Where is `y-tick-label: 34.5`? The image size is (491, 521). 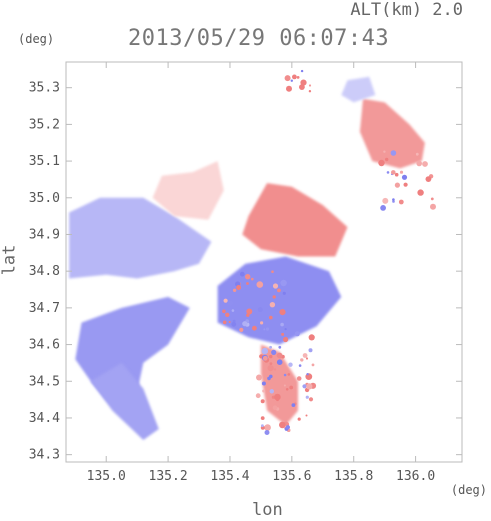 y-tick-label: 34.5 is located at coordinates (44, 381).